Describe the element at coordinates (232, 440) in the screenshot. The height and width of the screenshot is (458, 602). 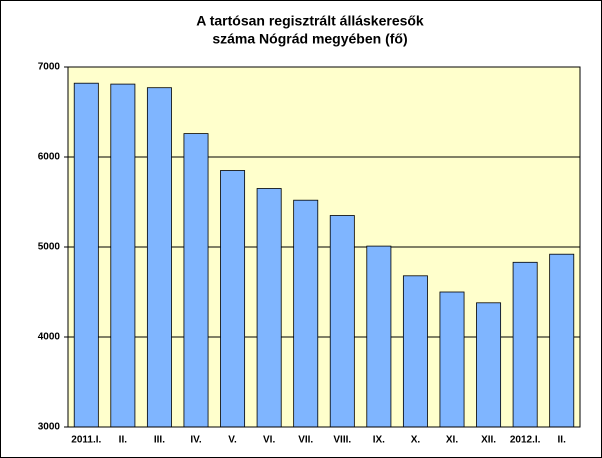
I see `x-tick-label: V.` at that location.